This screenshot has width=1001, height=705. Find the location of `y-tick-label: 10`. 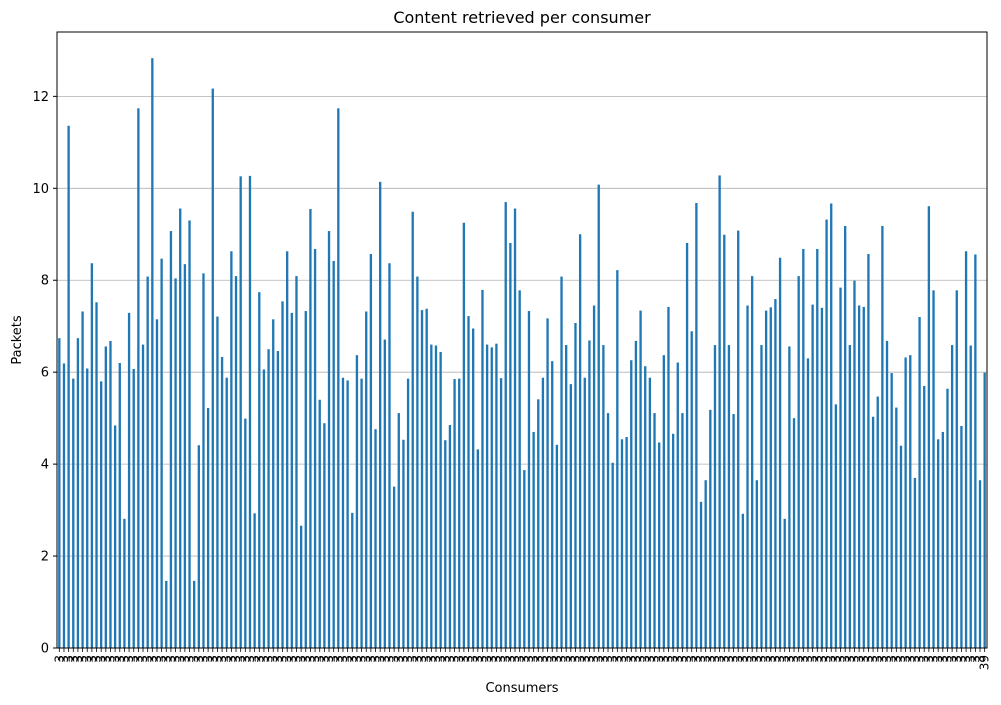

y-tick-label: 10 is located at coordinates (40, 189).